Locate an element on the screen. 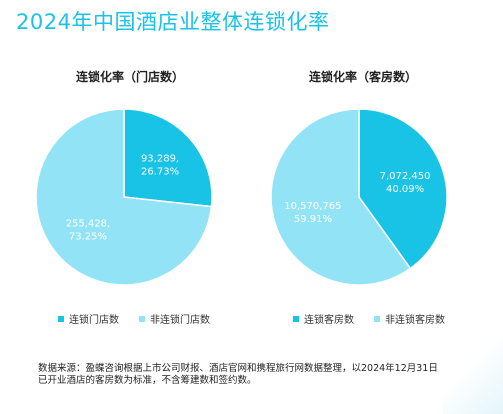 Image resolution: width=503 pixels, height=414 pixels. legend-label: 非连锁客房数 is located at coordinates (415, 320).